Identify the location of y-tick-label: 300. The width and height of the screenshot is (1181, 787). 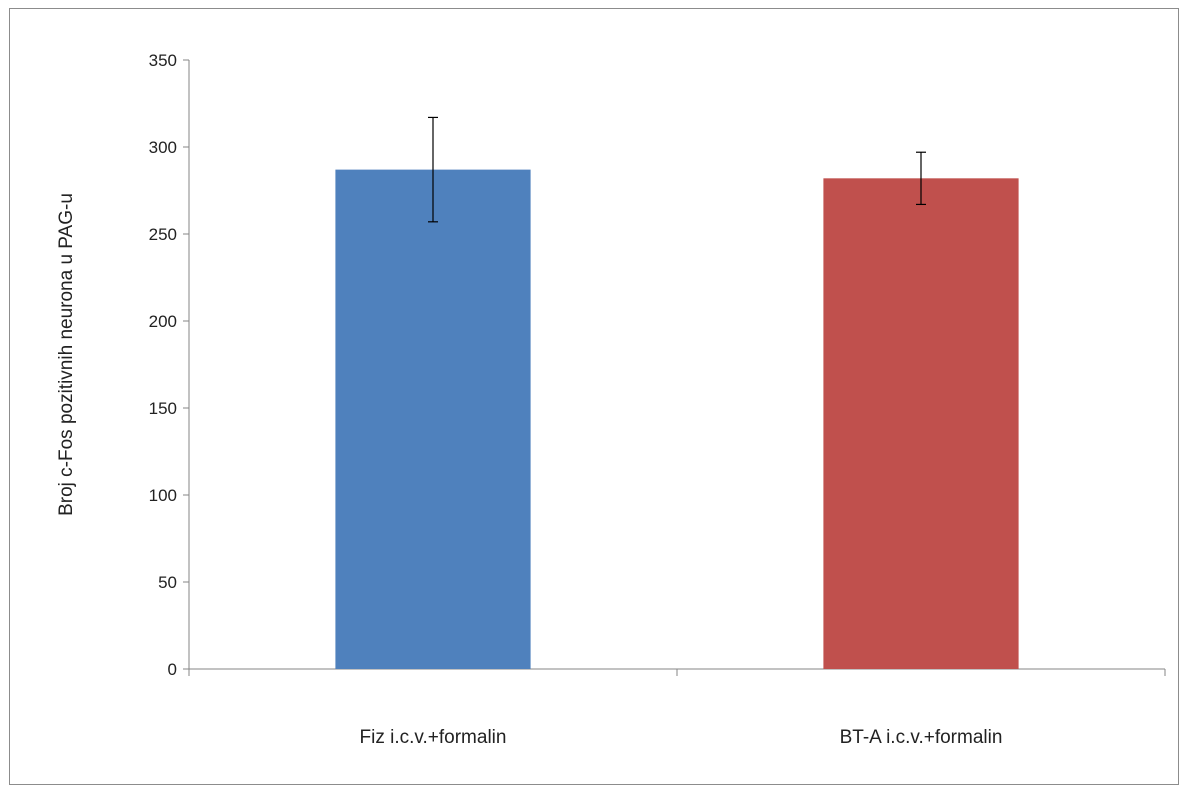
(163, 147).